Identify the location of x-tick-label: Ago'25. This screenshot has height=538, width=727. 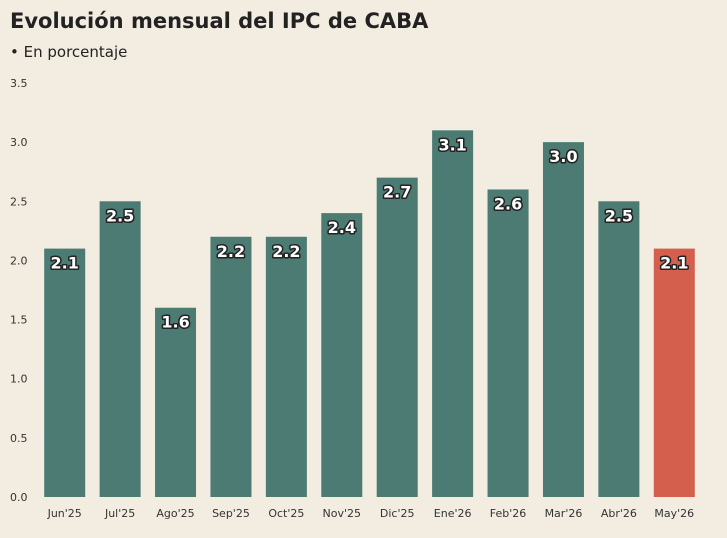
(175, 513).